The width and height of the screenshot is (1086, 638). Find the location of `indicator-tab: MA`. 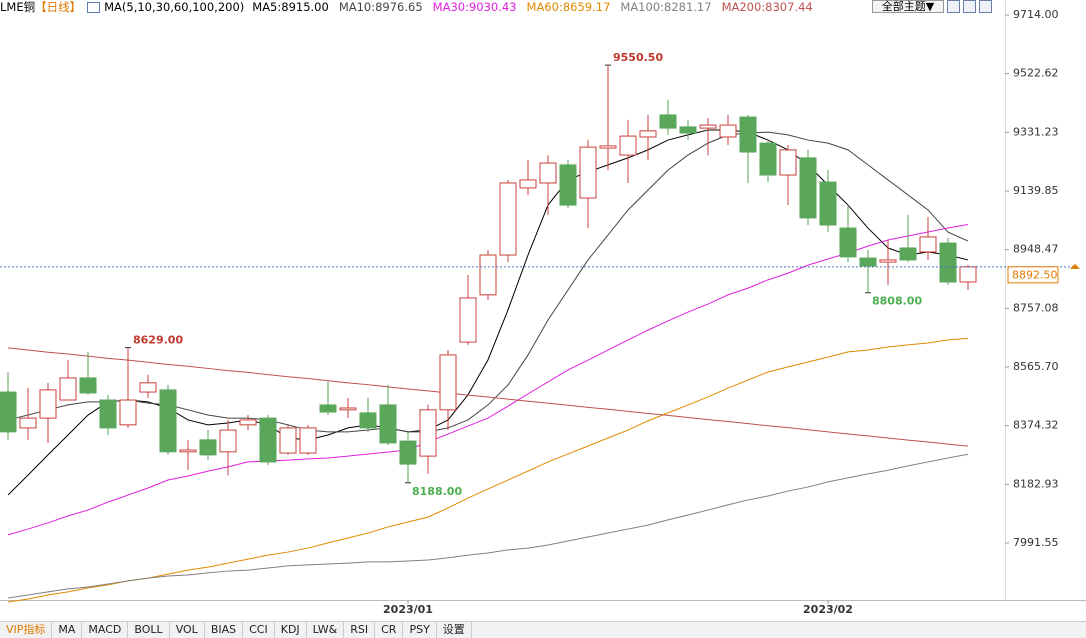

indicator-tab: MA is located at coordinates (67, 630).